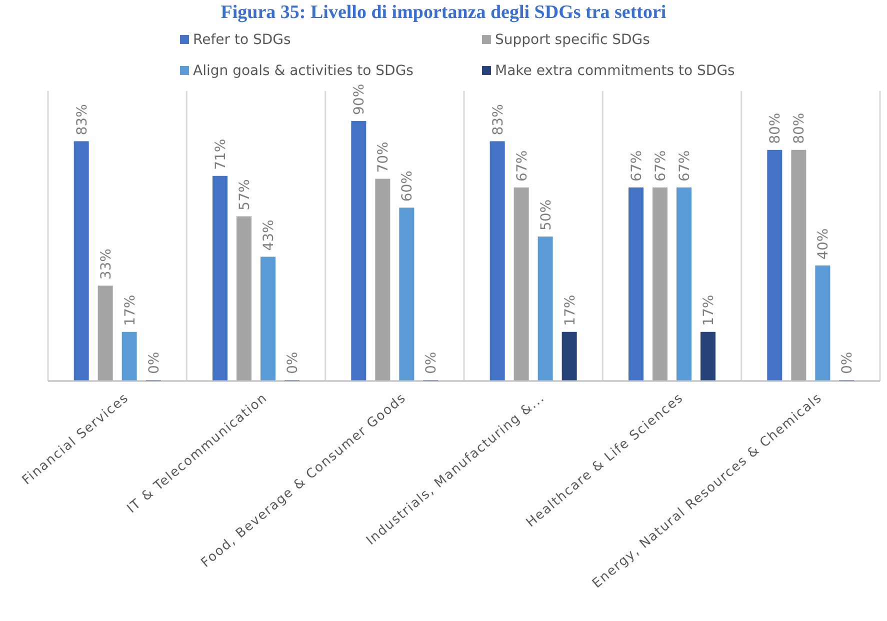 The image size is (887, 621). I want to click on data-label: 50%, so click(546, 215).